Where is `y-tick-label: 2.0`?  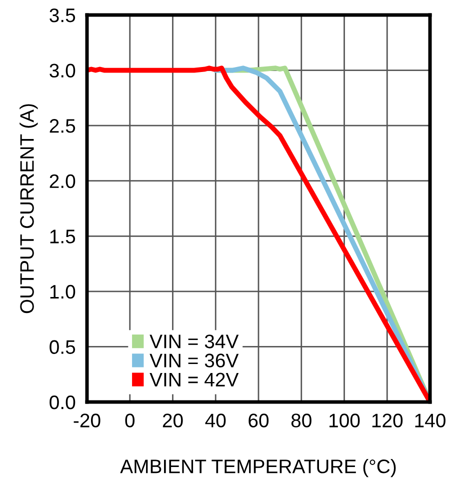
y-tick-label: 2.0 is located at coordinates (63, 181).